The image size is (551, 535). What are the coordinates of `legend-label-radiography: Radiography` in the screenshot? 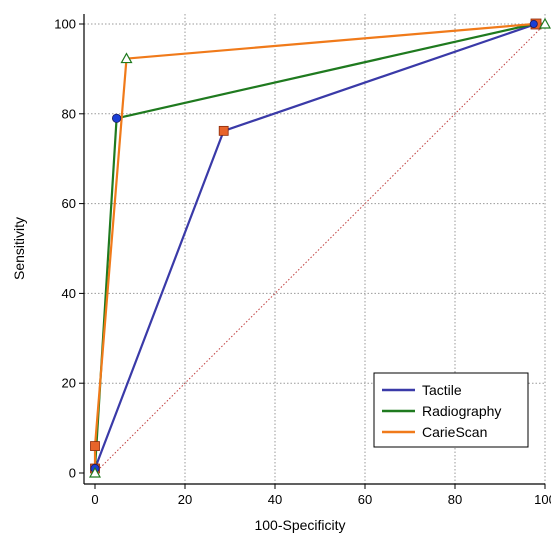 It's located at (461, 411).